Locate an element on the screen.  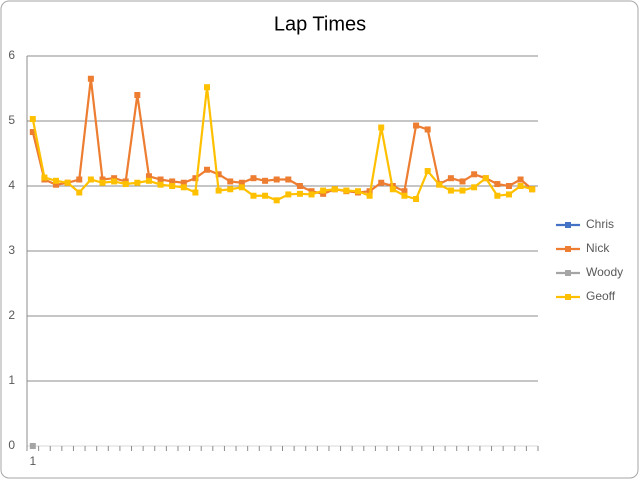
y-tick-label: 4 is located at coordinates (11, 185).